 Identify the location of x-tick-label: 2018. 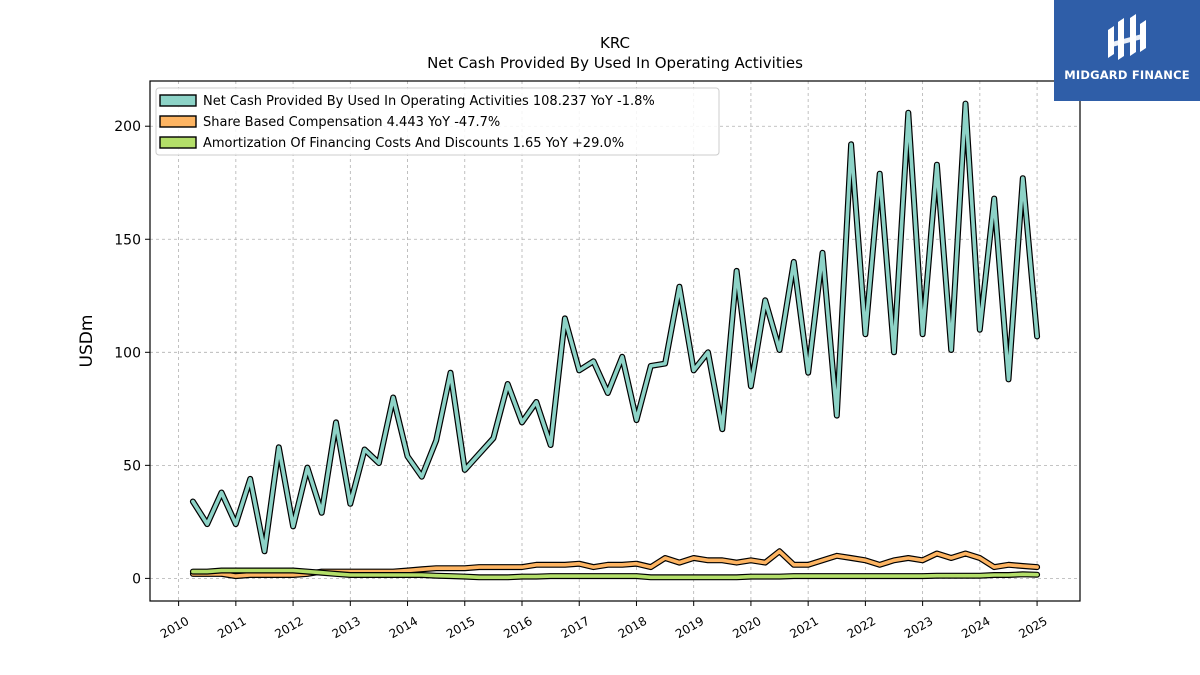
(632, 627).